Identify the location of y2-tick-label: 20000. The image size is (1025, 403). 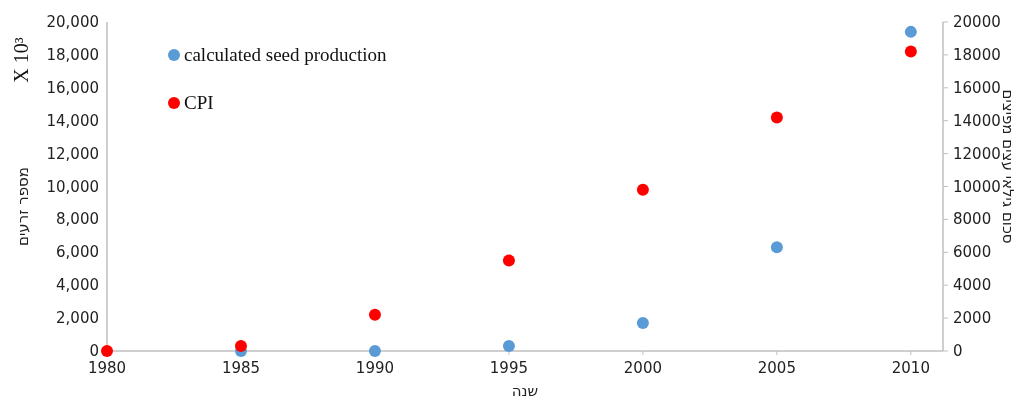
(977, 22).